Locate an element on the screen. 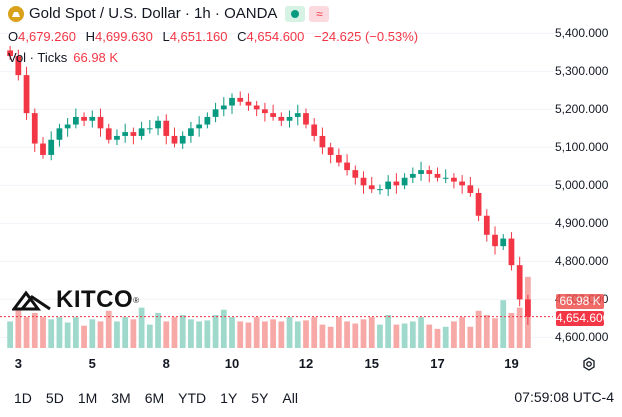  range-1y-button: 1Y is located at coordinates (229, 398).